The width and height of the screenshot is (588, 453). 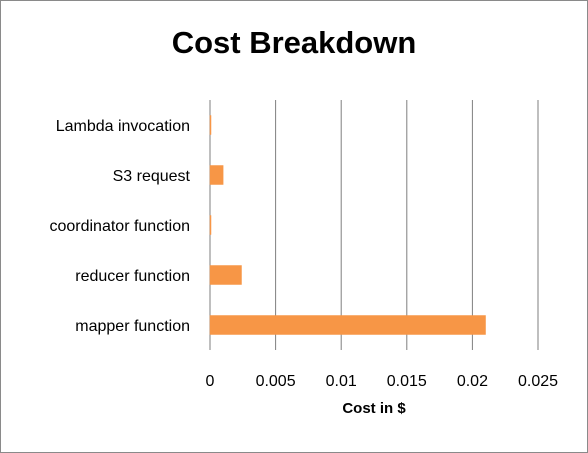 What do you see at coordinates (132, 276) in the screenshot?
I see `category-label-3: reducer function` at bounding box center [132, 276].